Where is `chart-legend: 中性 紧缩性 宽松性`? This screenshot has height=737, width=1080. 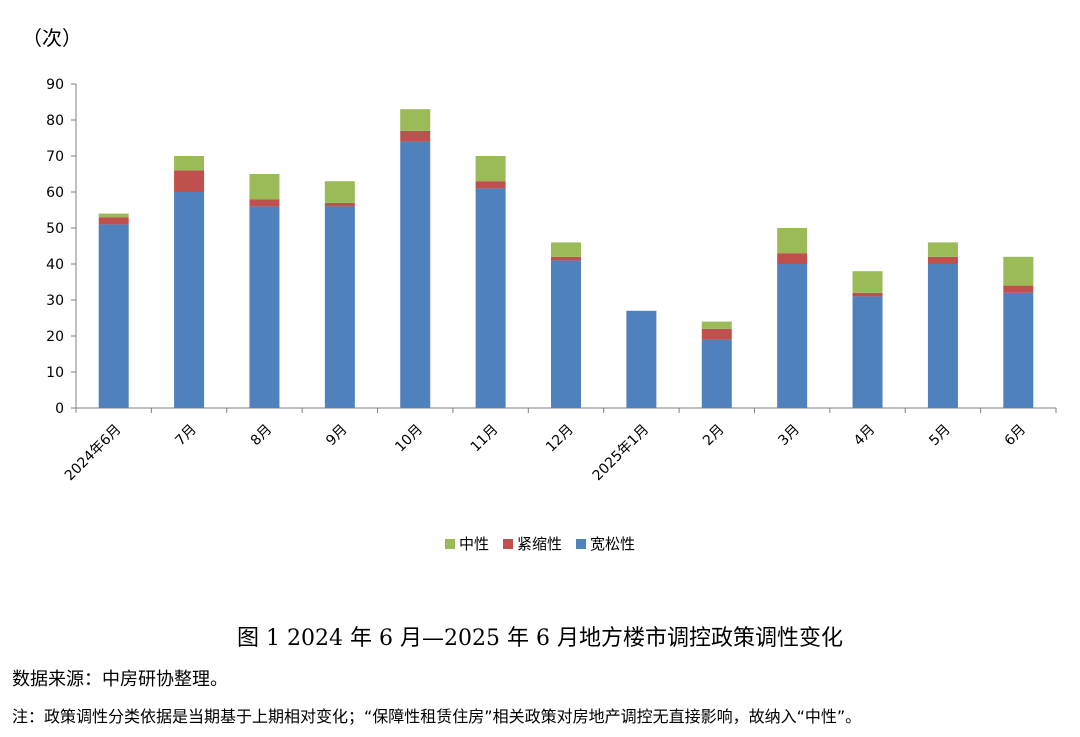 chart-legend: 中性 紧缩性 宽松性 is located at coordinates (540, 543).